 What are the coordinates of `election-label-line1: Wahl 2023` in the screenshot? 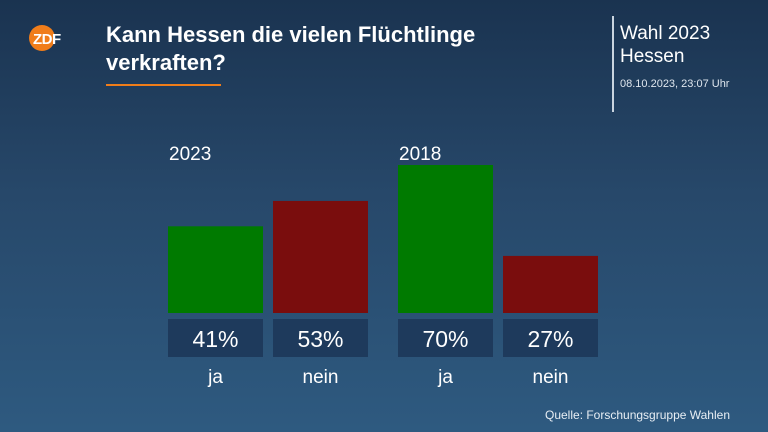 It's located at (665, 33).